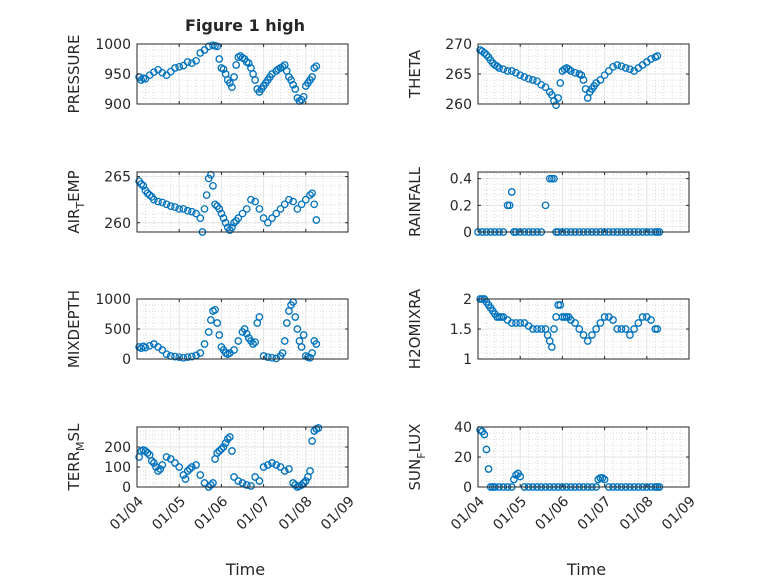 Image resolution: width=778 pixels, height=583 pixels. I want to click on y-axis-label: H2OMIXRA, so click(415, 328).